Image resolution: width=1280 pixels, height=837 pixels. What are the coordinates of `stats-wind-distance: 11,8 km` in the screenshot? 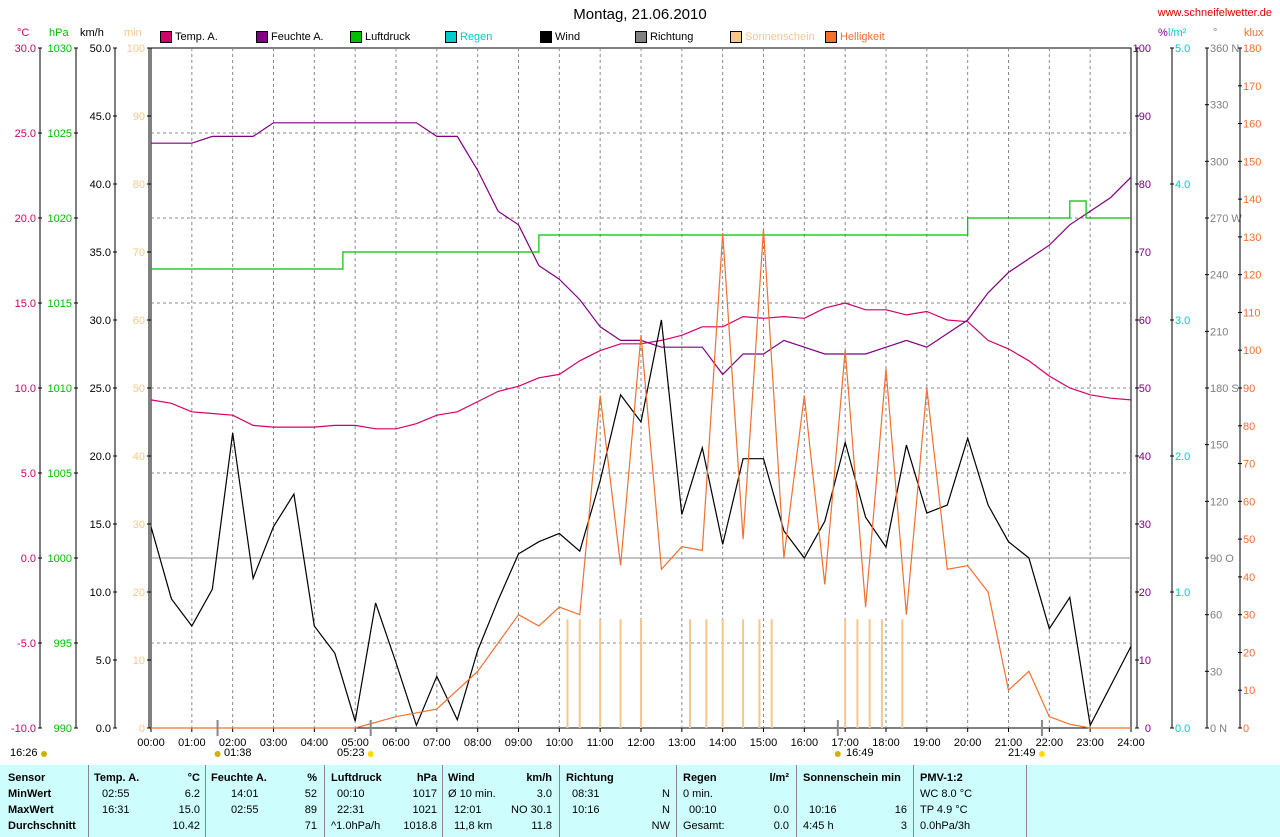 It's located at (473, 826).